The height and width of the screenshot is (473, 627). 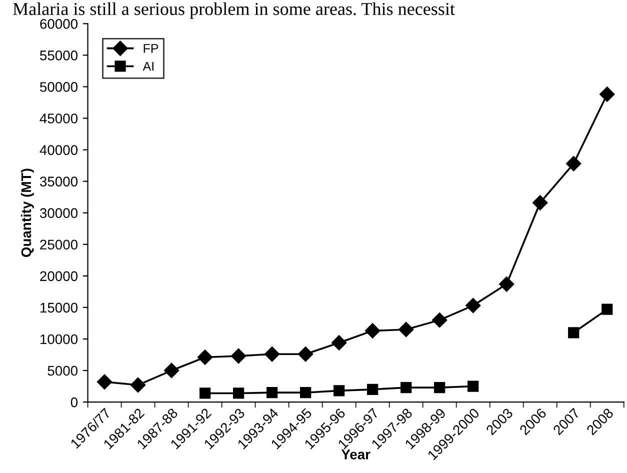 What do you see at coordinates (148, 66) in the screenshot?
I see `legend-label: AI` at bounding box center [148, 66].